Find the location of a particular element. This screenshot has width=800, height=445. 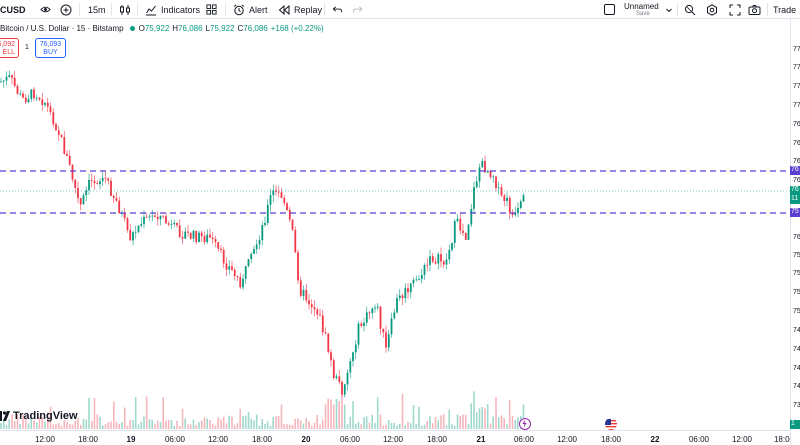

symbol-label: CUSD is located at coordinates (13, 9).